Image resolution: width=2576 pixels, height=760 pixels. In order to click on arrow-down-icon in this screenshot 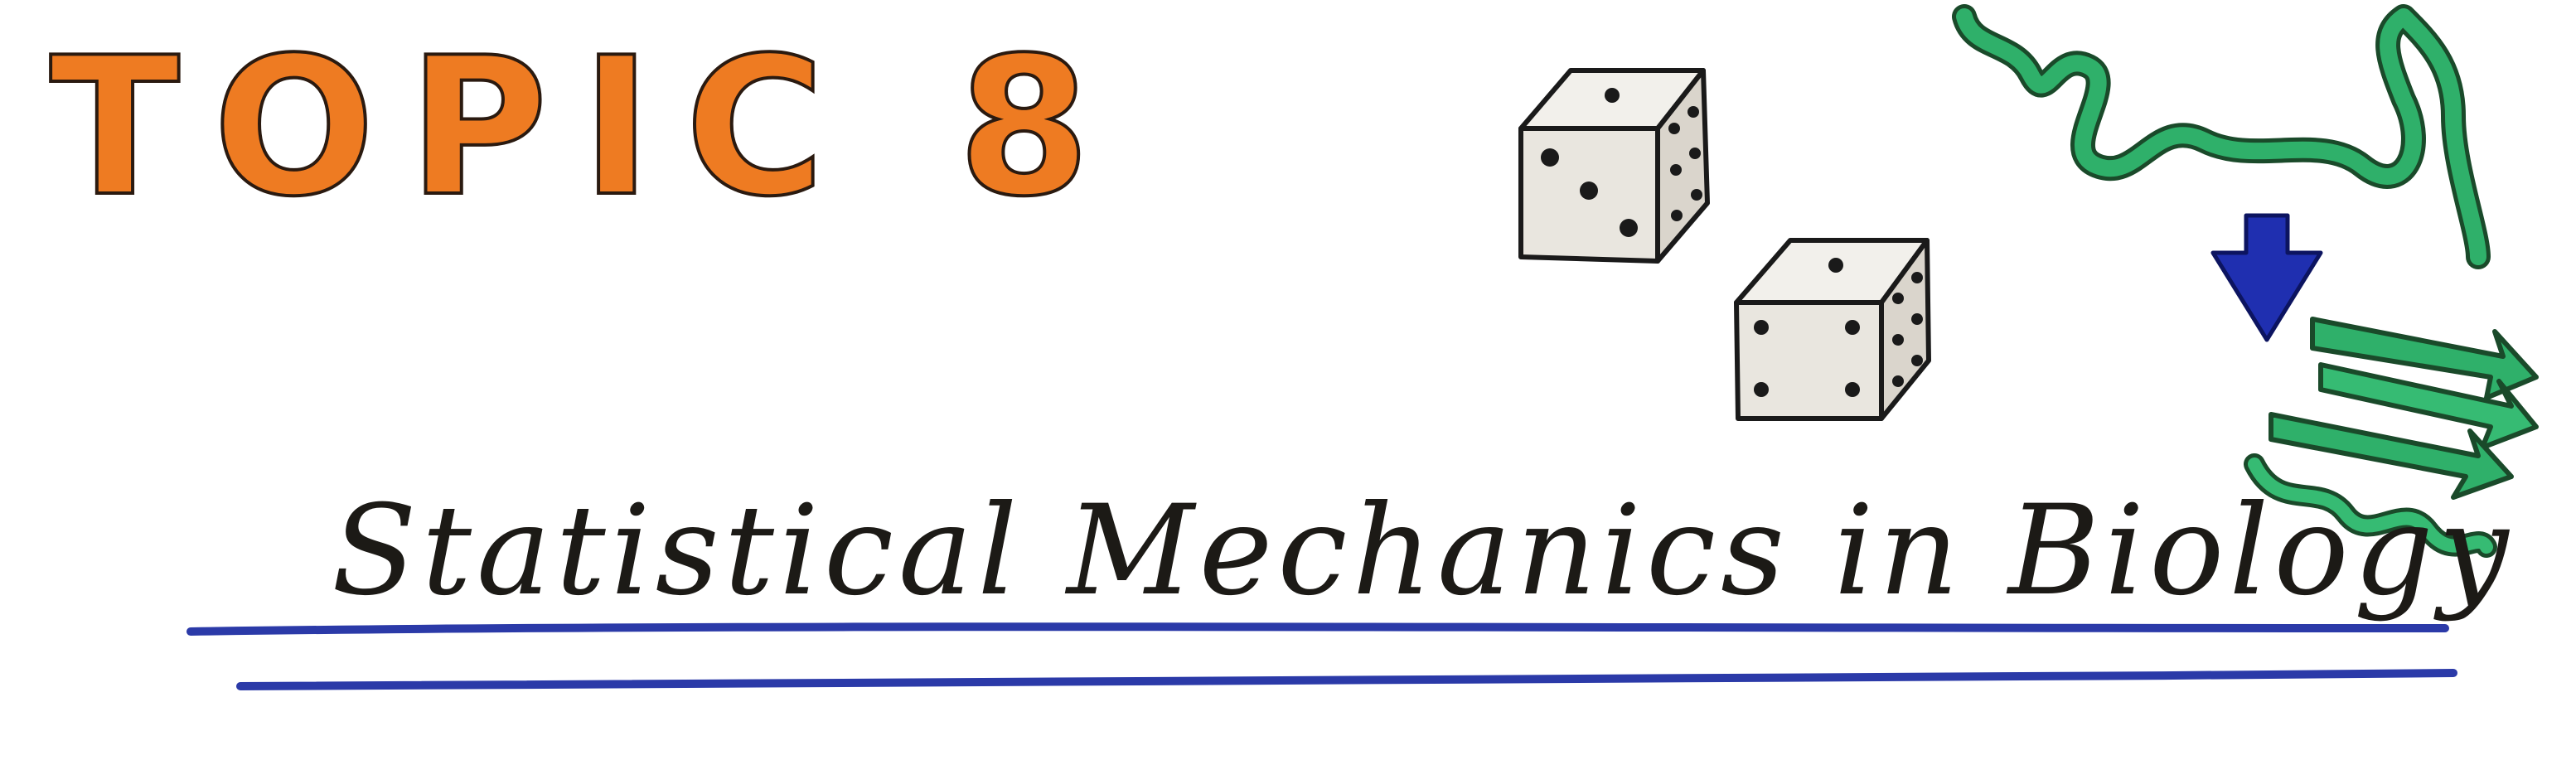, I will do `click(2266, 277)`.